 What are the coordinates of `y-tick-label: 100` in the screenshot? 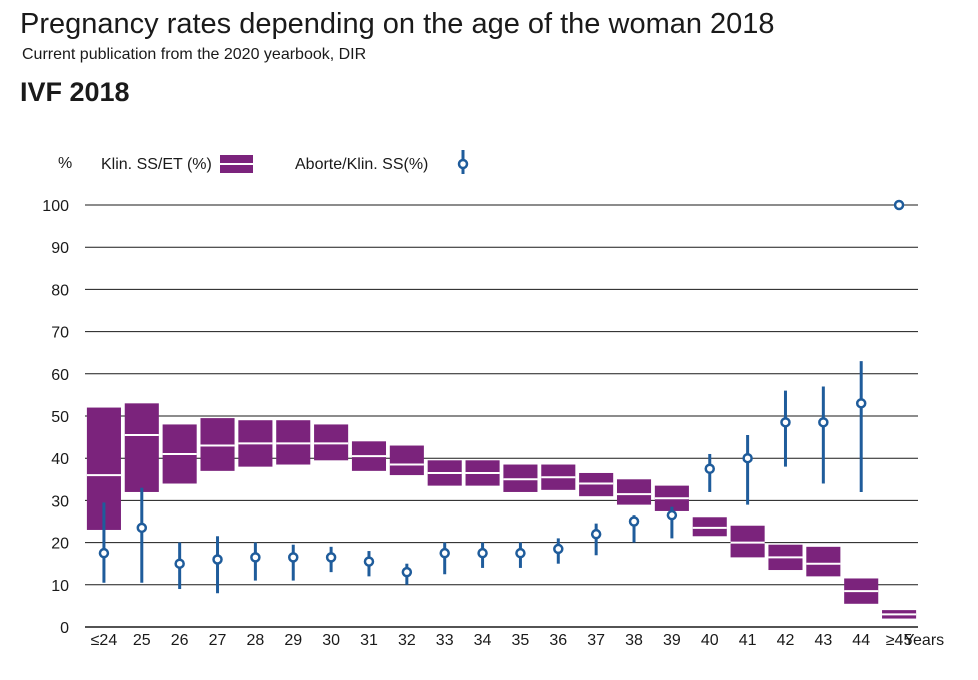 It's located at (55, 206).